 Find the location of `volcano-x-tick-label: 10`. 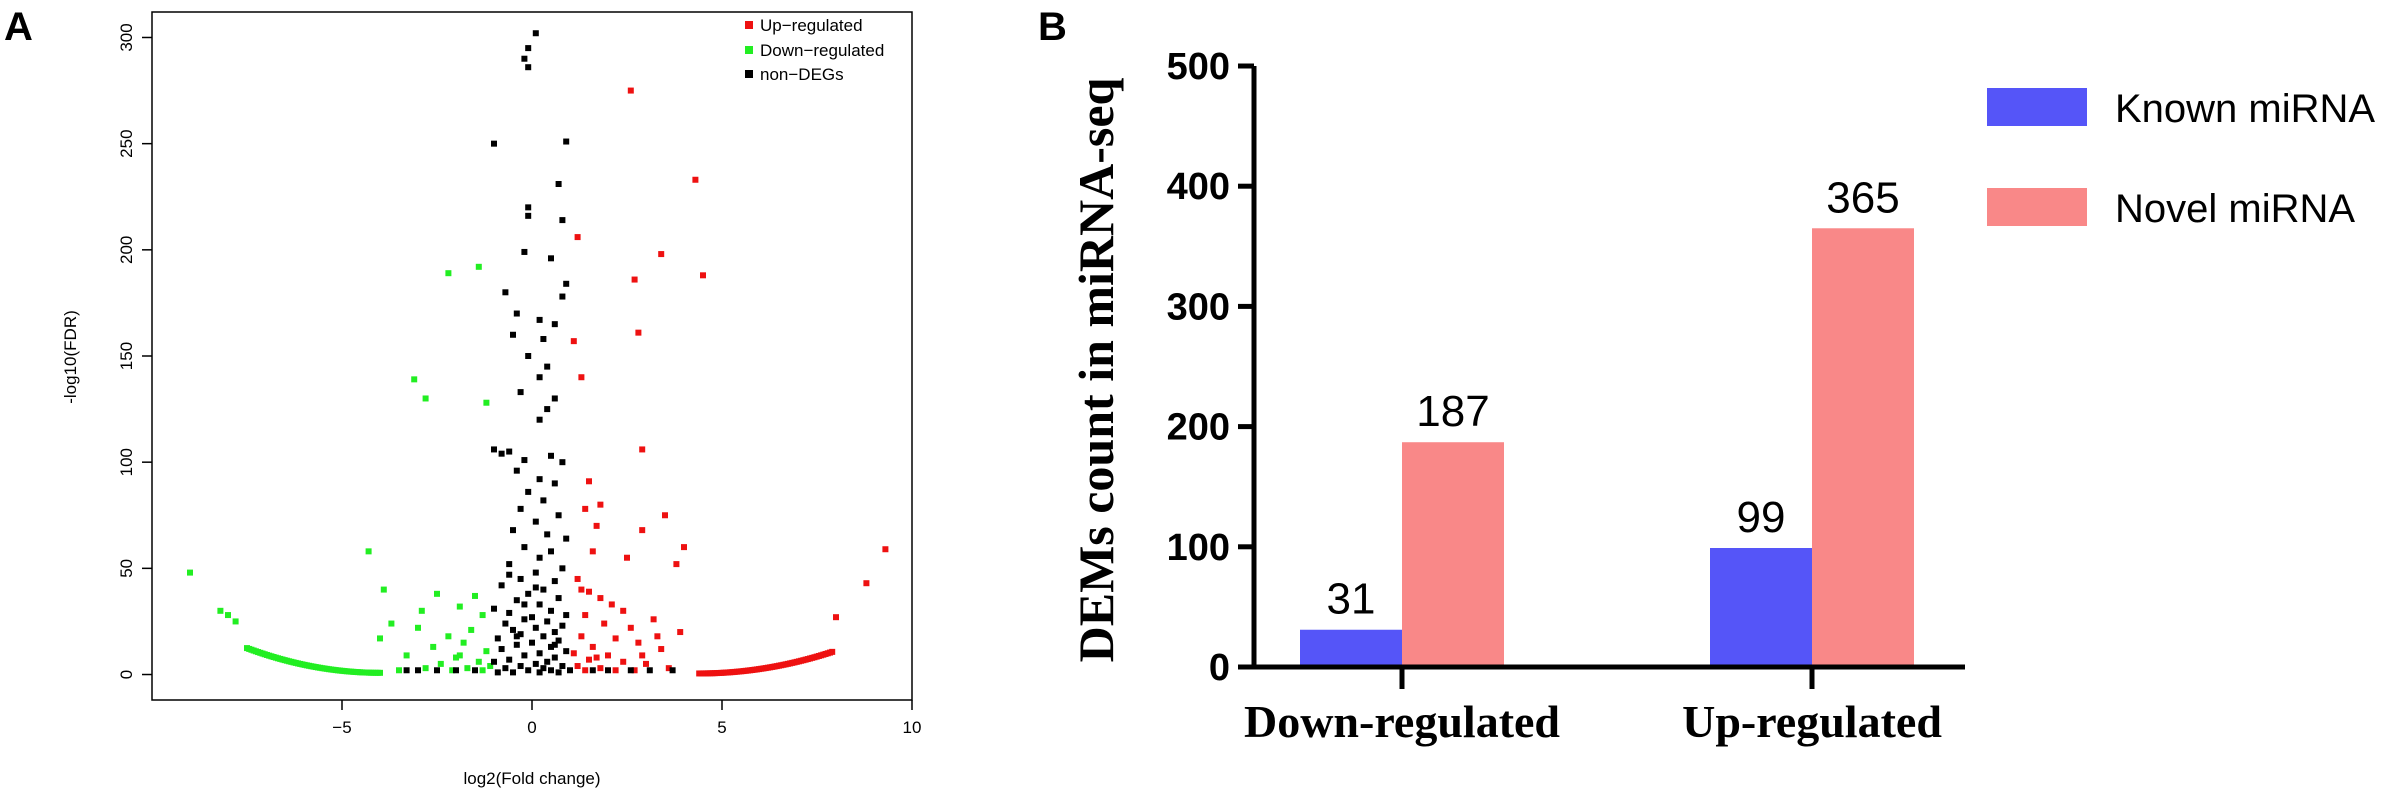

volcano-x-tick-label: 10 is located at coordinates (912, 727).